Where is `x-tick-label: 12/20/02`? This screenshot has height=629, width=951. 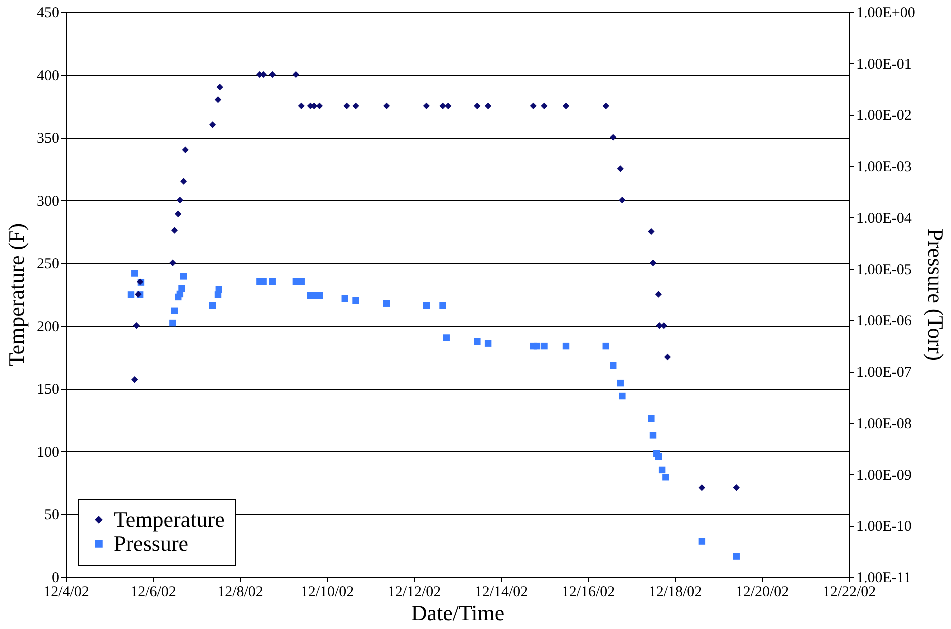
x-tick-label: 12/20/02 is located at coordinates (763, 592).